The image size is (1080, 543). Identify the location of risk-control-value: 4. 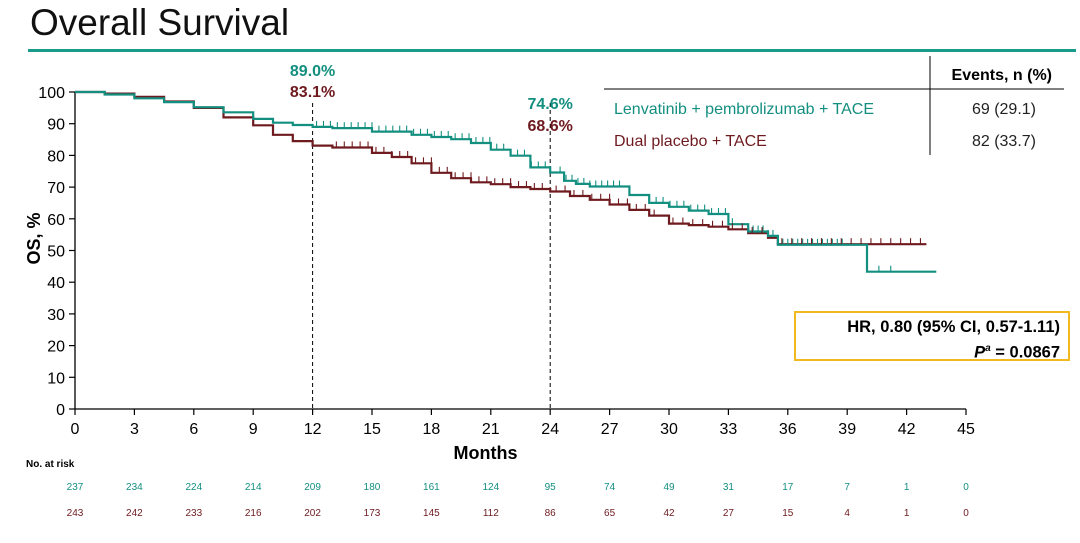
(847, 513).